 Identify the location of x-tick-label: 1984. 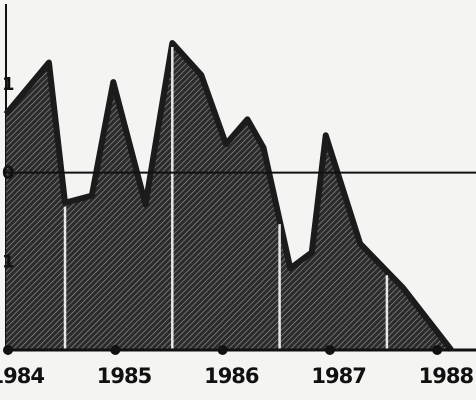
(22, 376).